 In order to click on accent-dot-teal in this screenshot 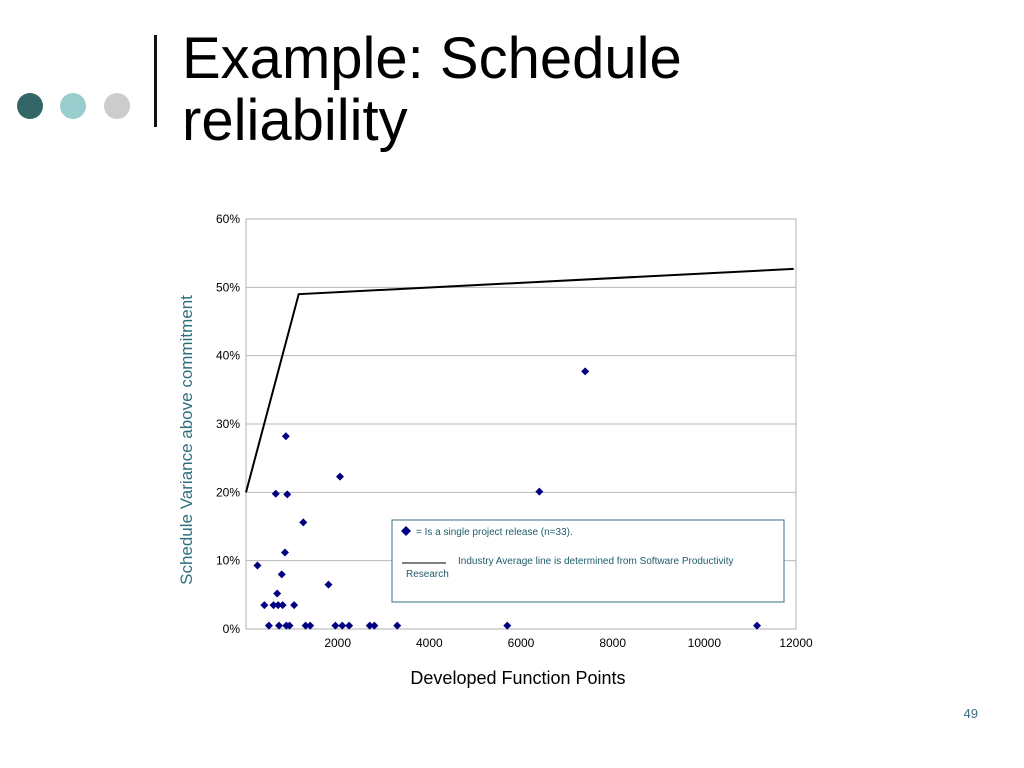, I will do `click(73, 106)`.